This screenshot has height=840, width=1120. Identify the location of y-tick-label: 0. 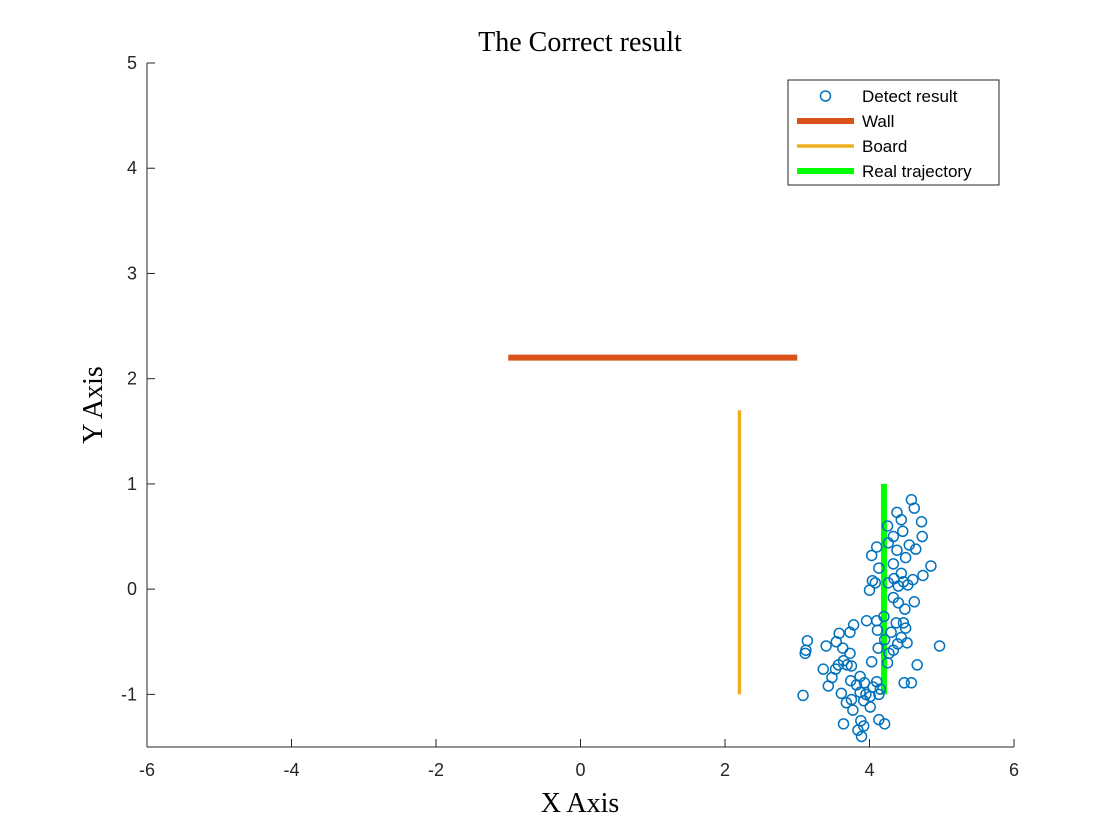
(132, 589).